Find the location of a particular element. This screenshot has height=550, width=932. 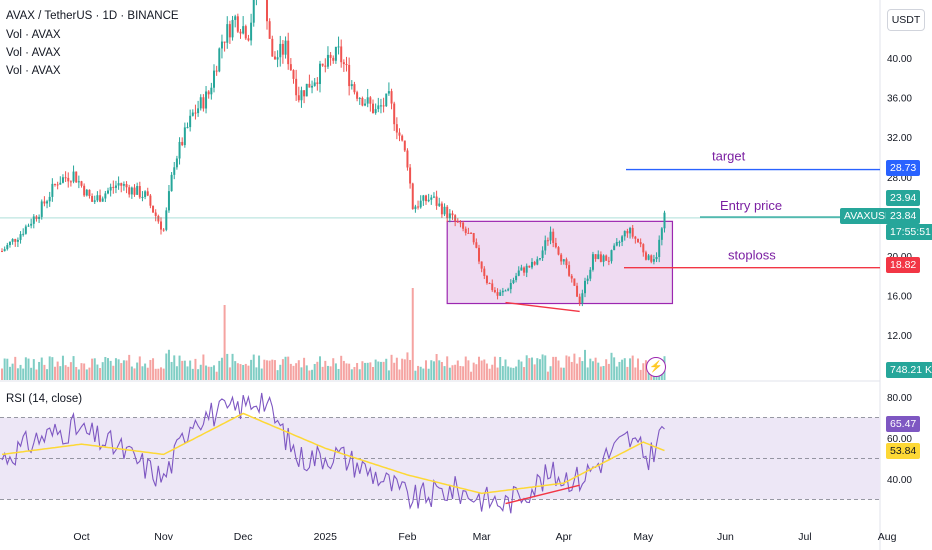

indicator-vol-2: Vol · AVAX is located at coordinates (33, 53).